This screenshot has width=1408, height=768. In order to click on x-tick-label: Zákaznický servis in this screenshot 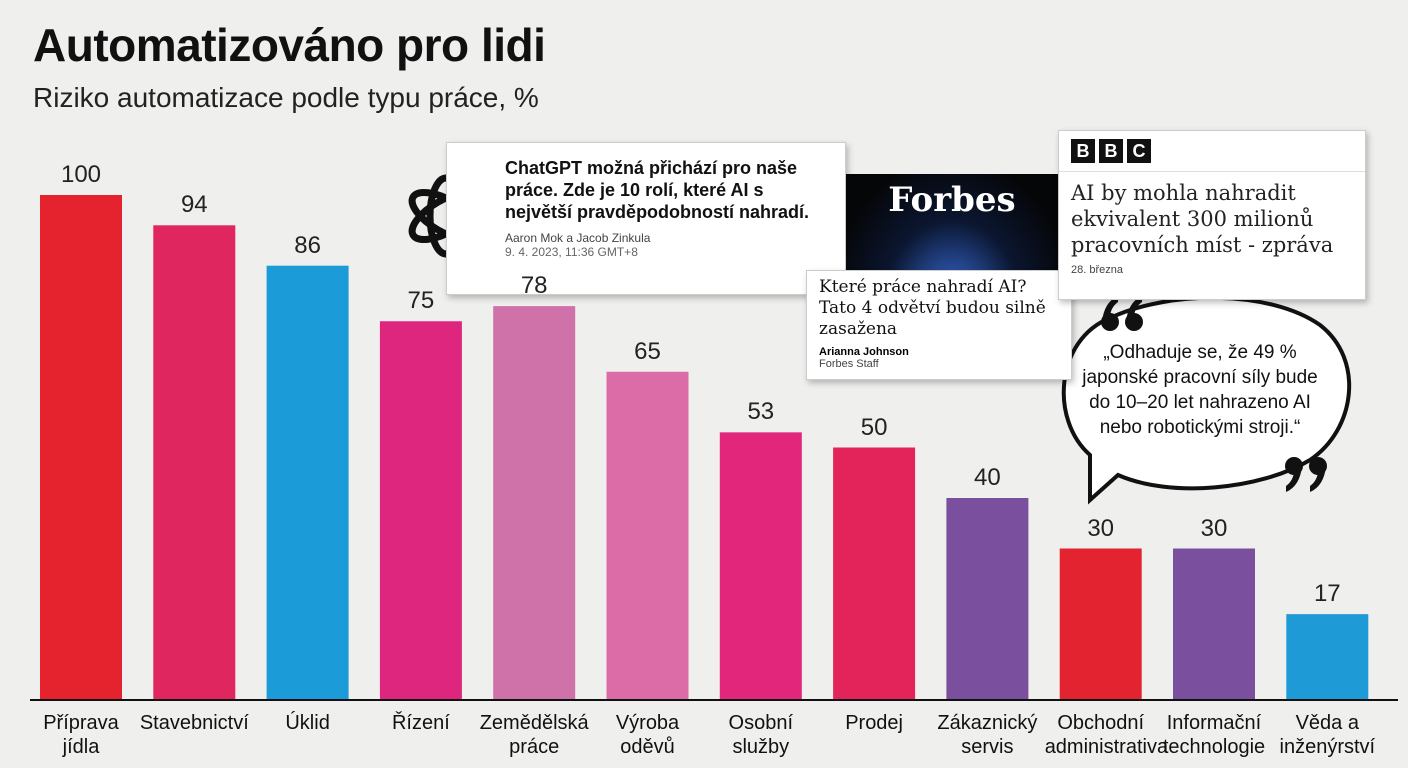, I will do `click(987, 735)`.